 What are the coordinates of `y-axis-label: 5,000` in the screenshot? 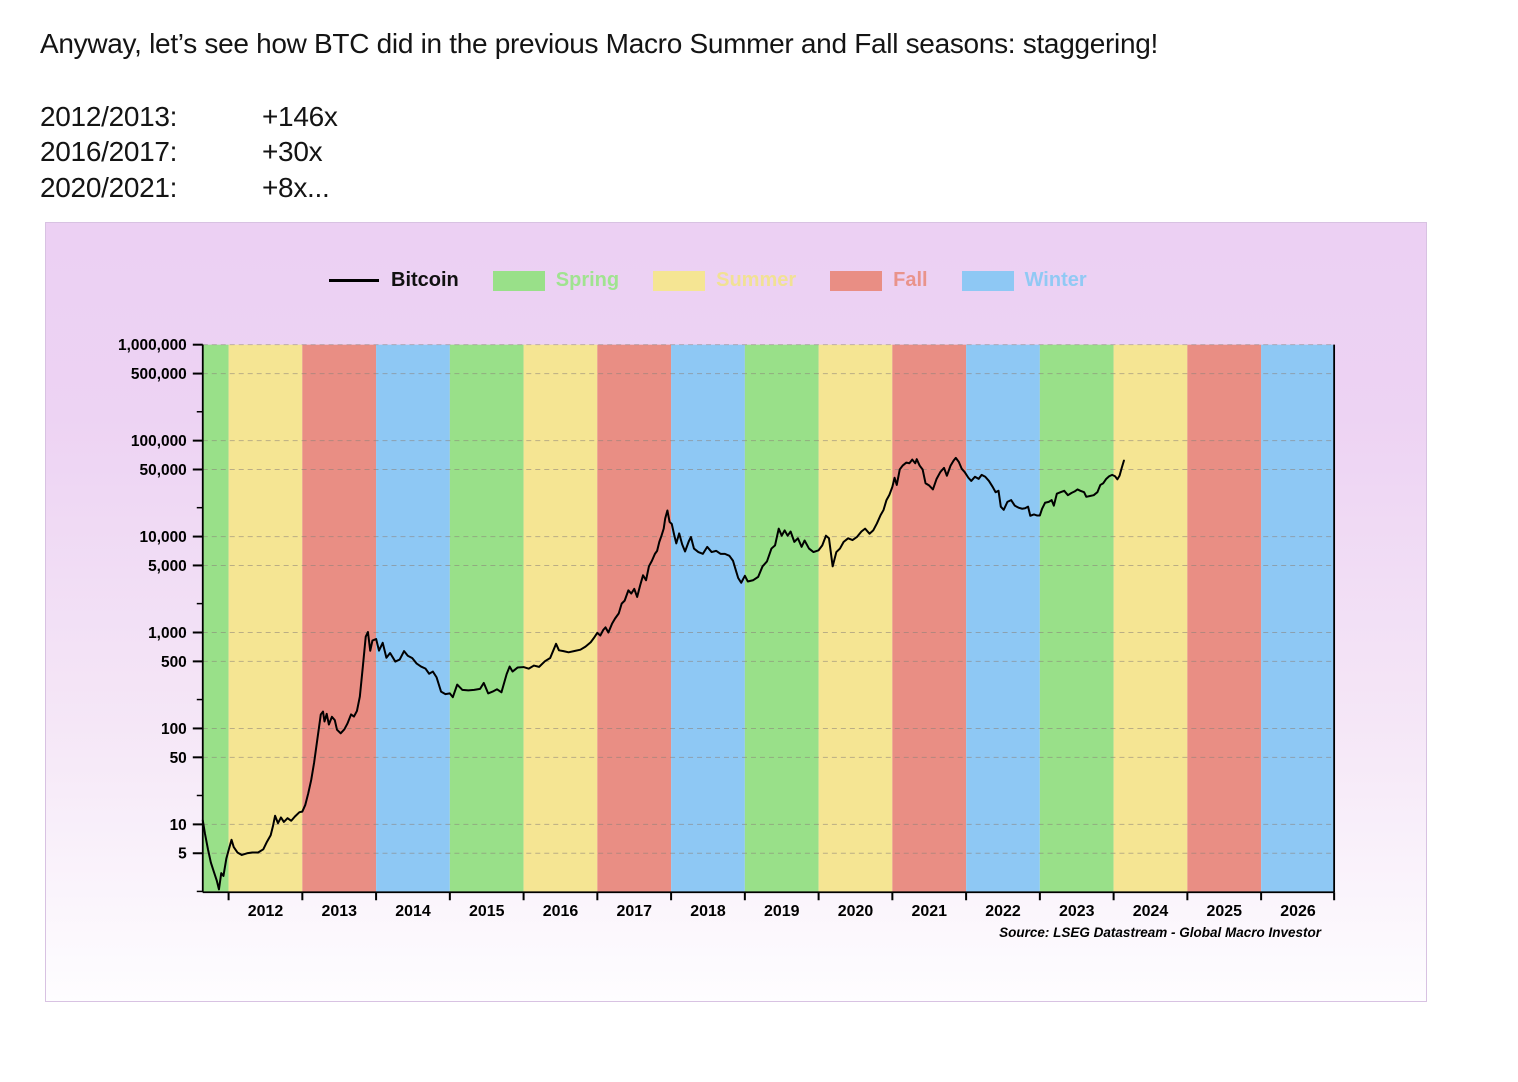 It's located at (167, 566).